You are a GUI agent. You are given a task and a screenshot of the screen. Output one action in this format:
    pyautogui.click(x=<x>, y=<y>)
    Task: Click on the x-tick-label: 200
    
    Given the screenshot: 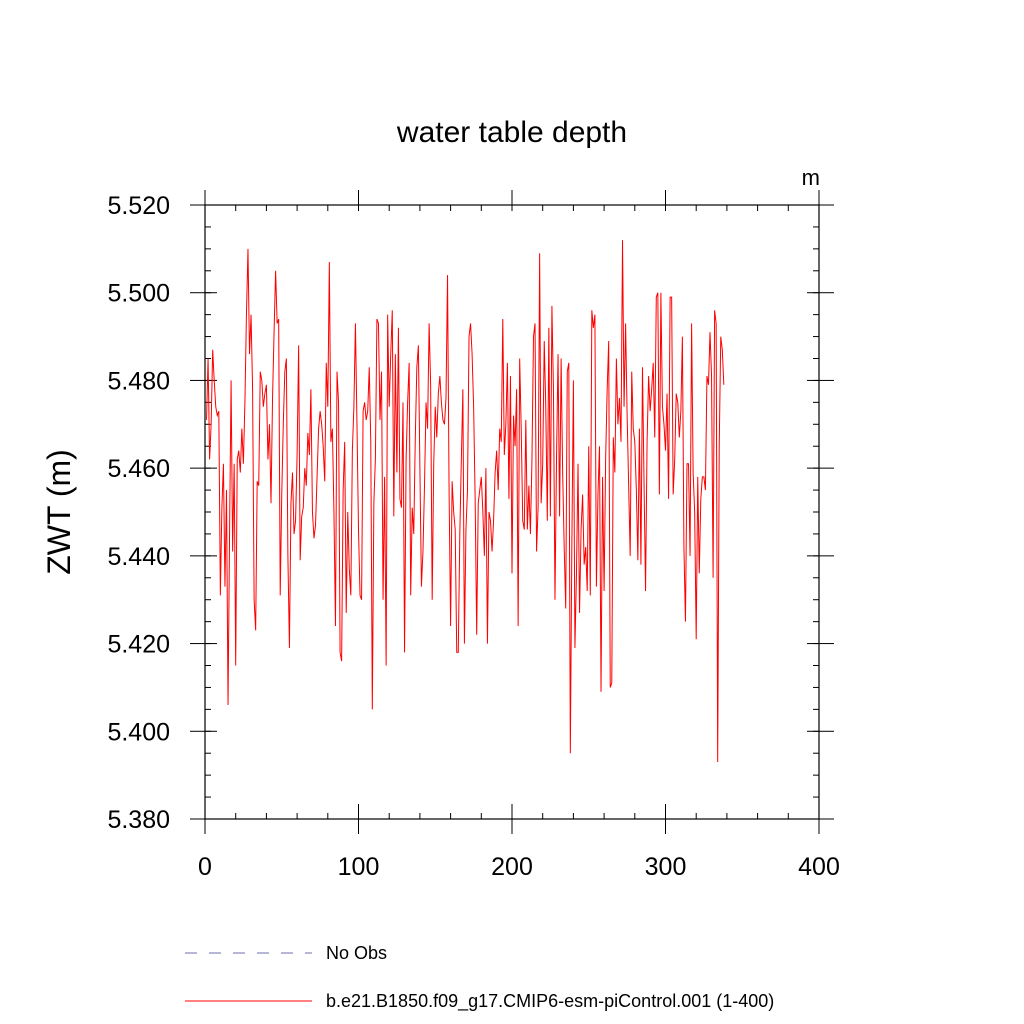 What is the action you would take?
    pyautogui.click(x=512, y=867)
    